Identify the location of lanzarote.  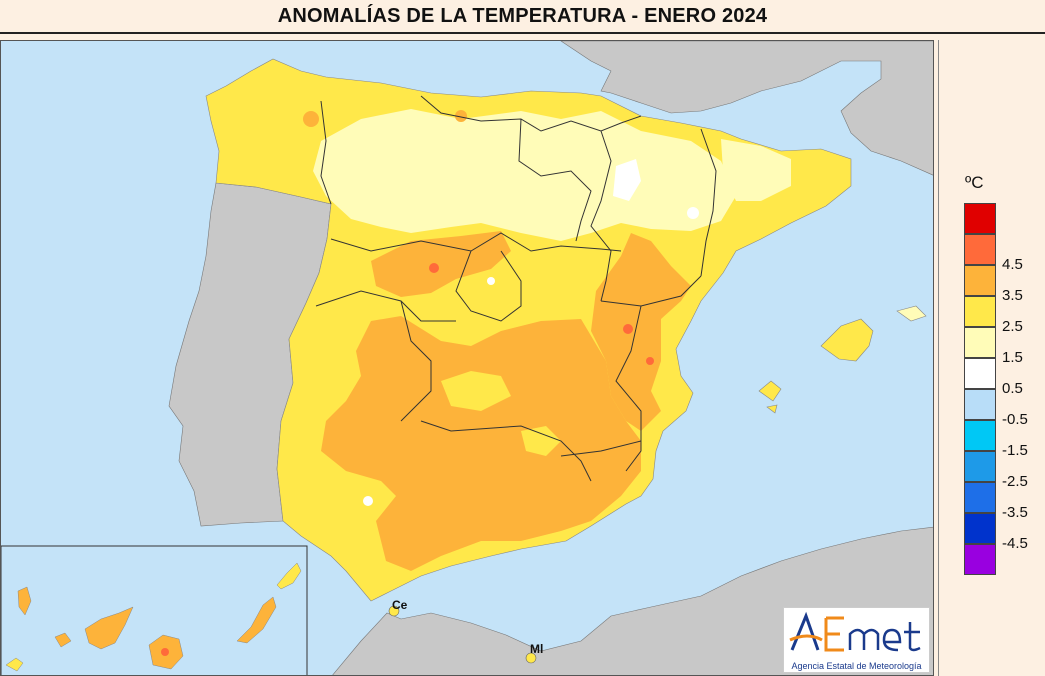
(289, 576).